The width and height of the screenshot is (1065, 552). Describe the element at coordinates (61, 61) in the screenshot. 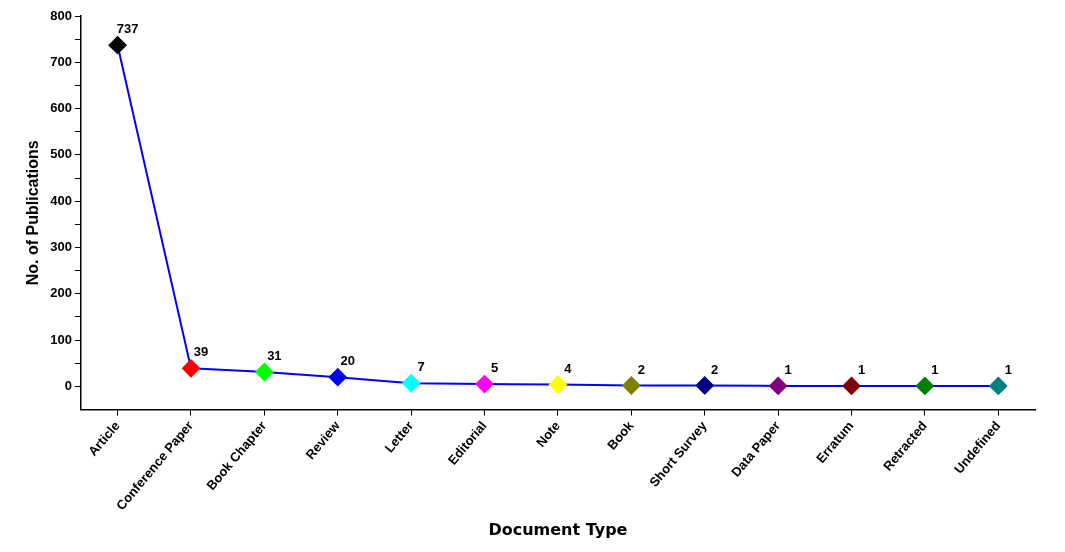

I see `y-tick-label: 700` at that location.